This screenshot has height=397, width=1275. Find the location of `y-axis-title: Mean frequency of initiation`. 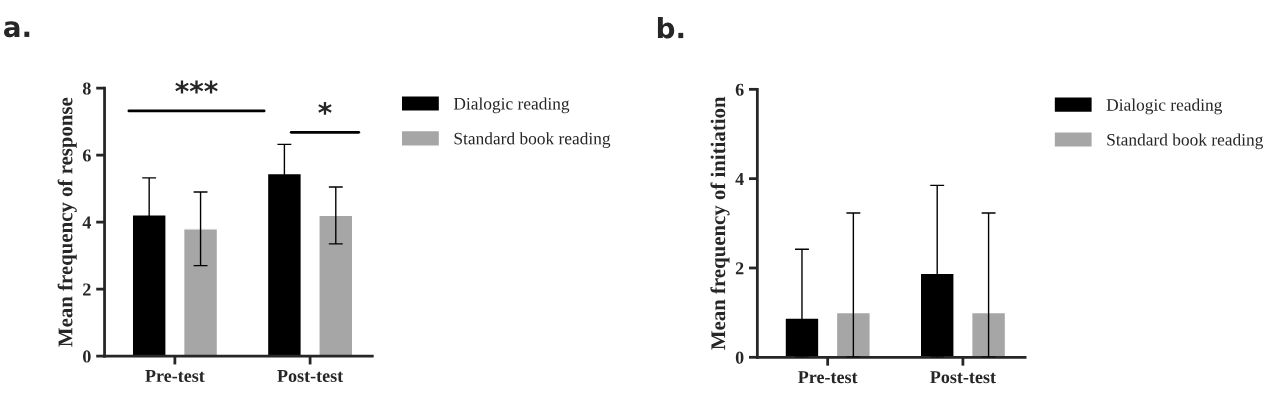

y-axis-title: Mean frequency of initiation is located at coordinates (720, 223).